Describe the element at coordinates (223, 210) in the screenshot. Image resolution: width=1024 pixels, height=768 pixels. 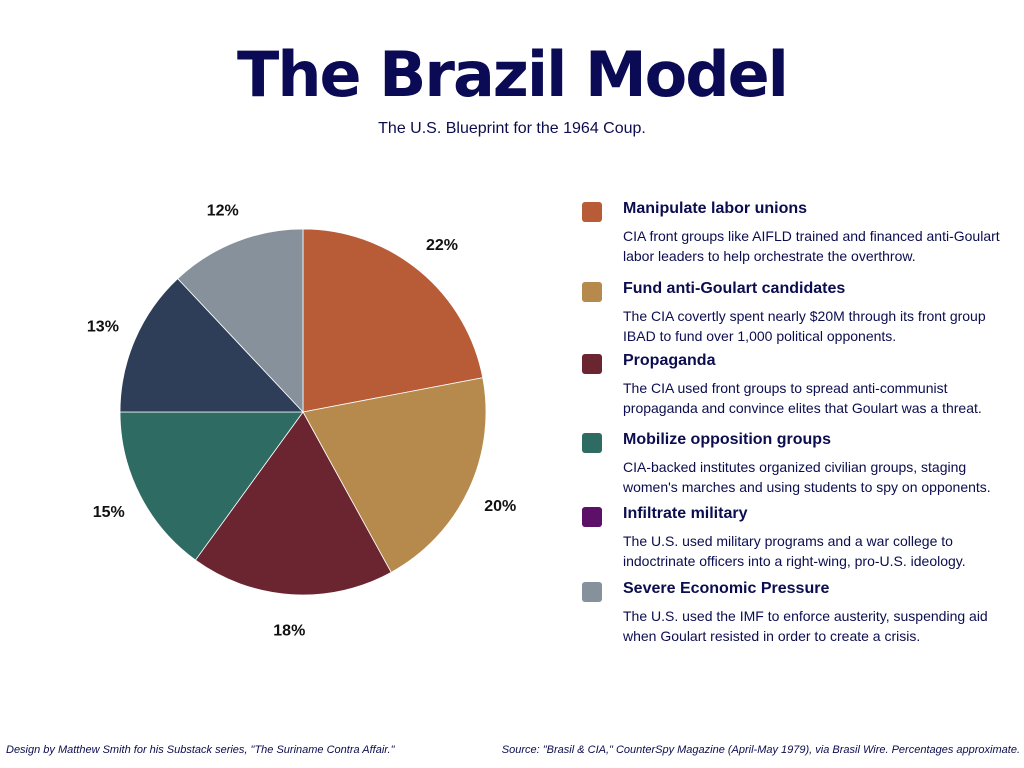
I see `pie-percent-label: 12%` at that location.